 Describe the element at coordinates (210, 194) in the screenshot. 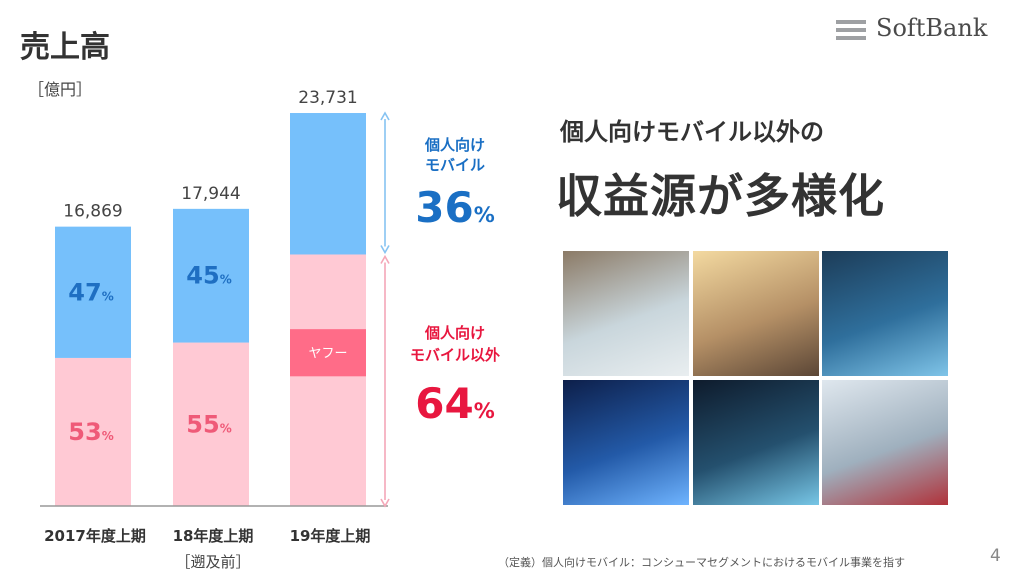

I see `total-label-1: 17,944` at that location.